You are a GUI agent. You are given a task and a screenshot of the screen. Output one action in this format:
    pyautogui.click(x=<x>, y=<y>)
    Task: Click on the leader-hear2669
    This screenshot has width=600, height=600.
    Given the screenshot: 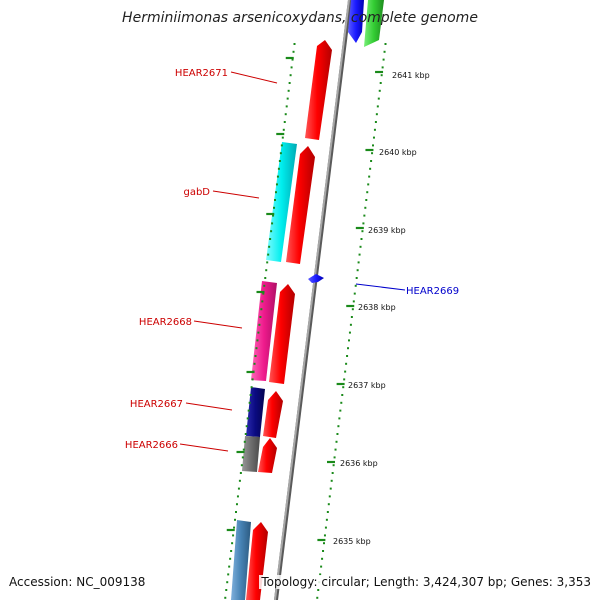 What is the action you would take?
    pyautogui.click(x=380, y=287)
    